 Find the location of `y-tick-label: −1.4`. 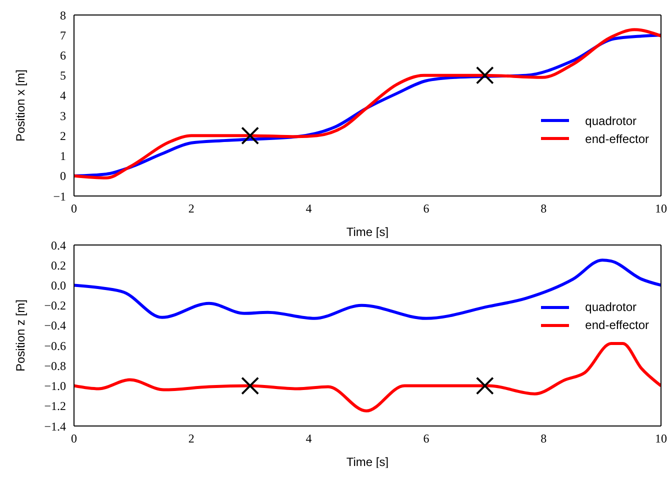

y-tick-label: −1.4 is located at coordinates (55, 426).